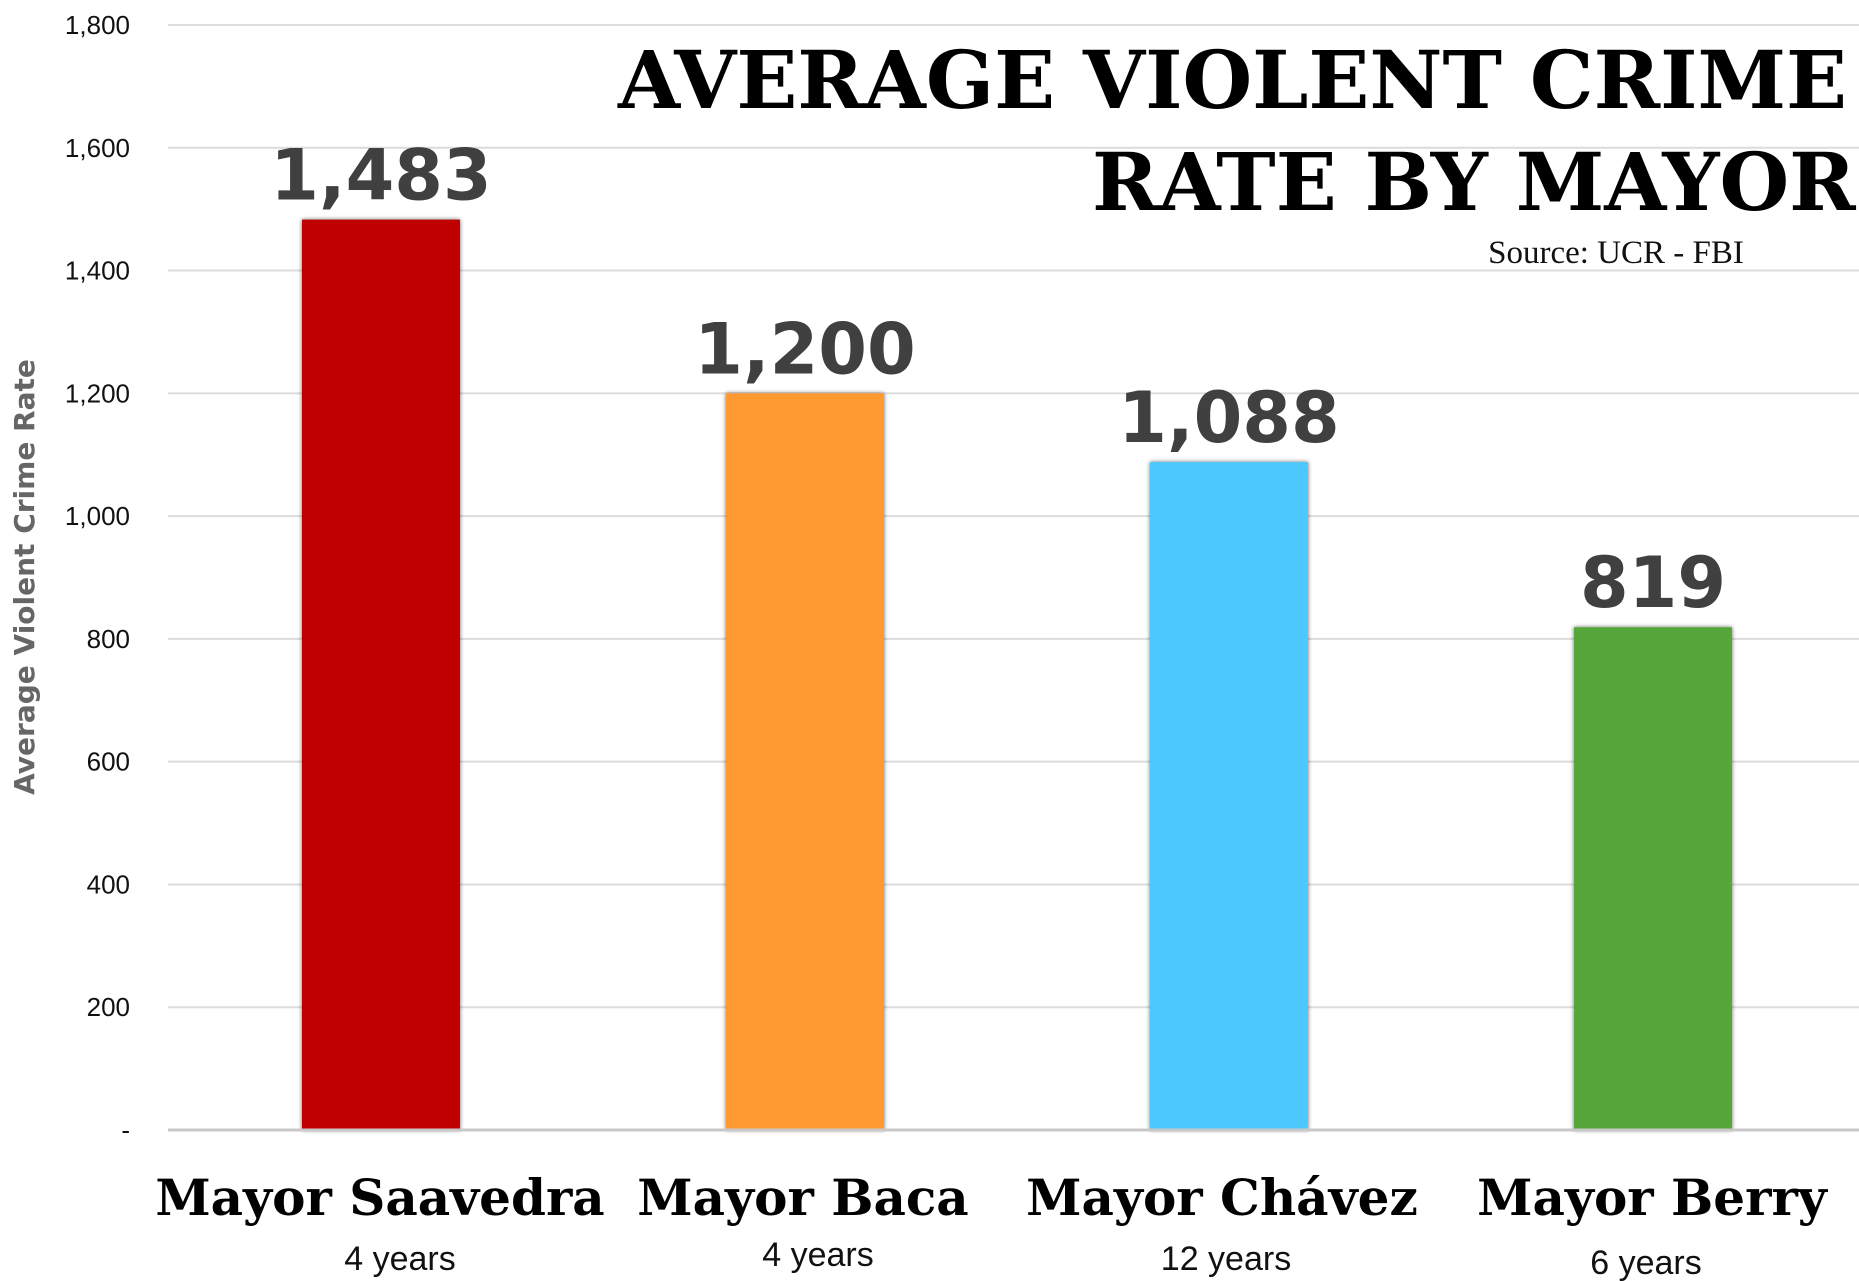 This screenshot has height=1281, width=1859. Describe the element at coordinates (1653, 1197) in the screenshot. I see `category-label: Mayor Berry` at that location.